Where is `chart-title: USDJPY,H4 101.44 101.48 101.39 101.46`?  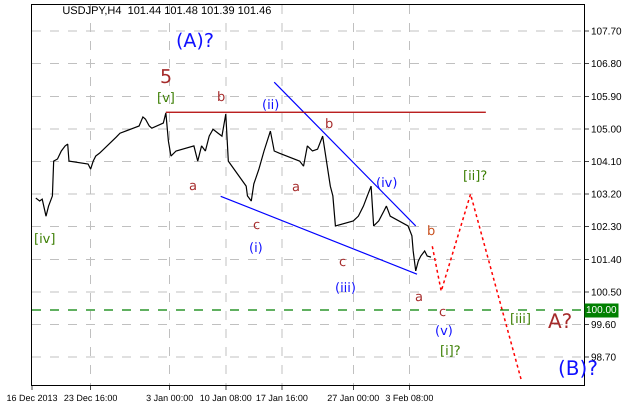 chart-title: USDJPY,H4 101.44 101.48 101.39 101.46 is located at coordinates (167, 10).